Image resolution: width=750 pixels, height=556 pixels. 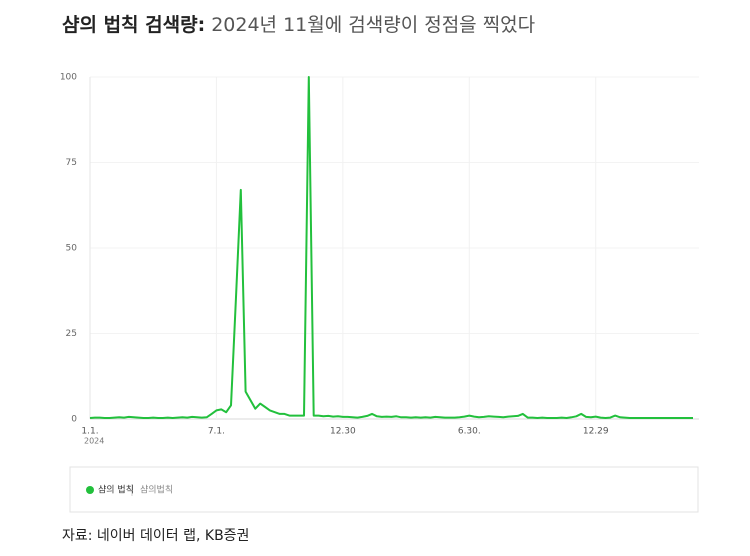 I want to click on chart-title: 샴의 법칙 검색량:, so click(x=133, y=25).